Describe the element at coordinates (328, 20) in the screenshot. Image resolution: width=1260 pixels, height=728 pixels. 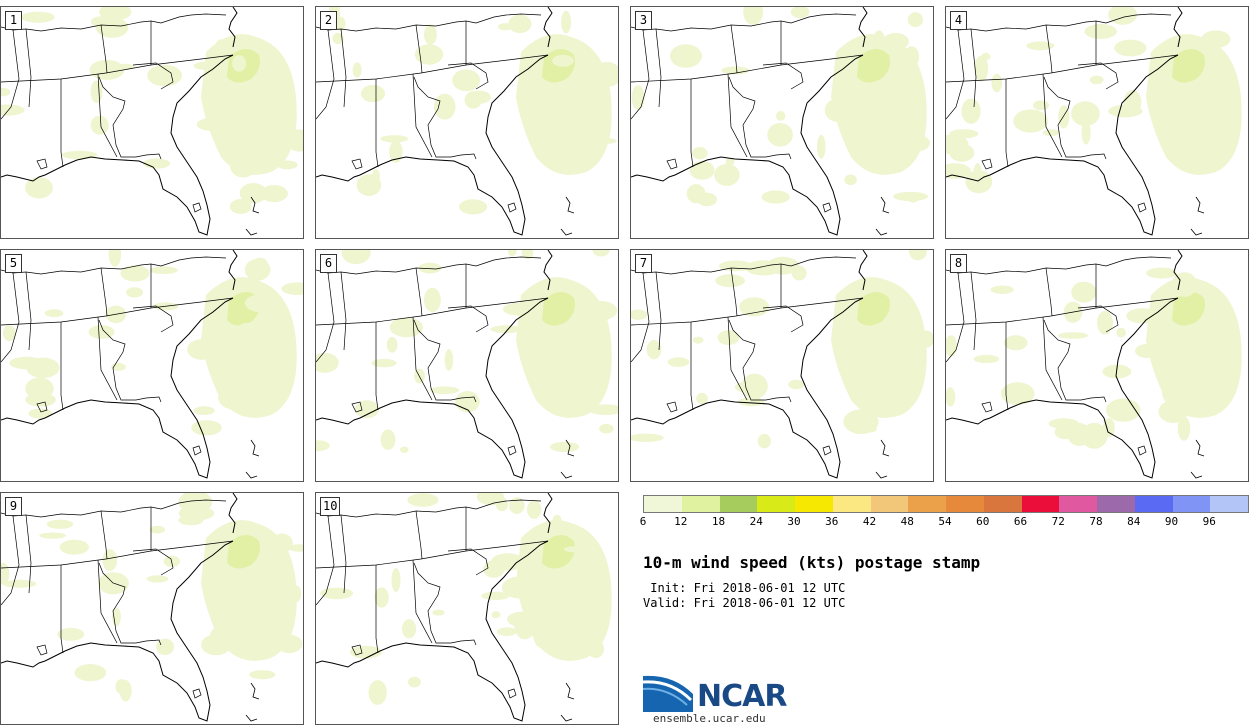
I see `member-number: 2` at that location.